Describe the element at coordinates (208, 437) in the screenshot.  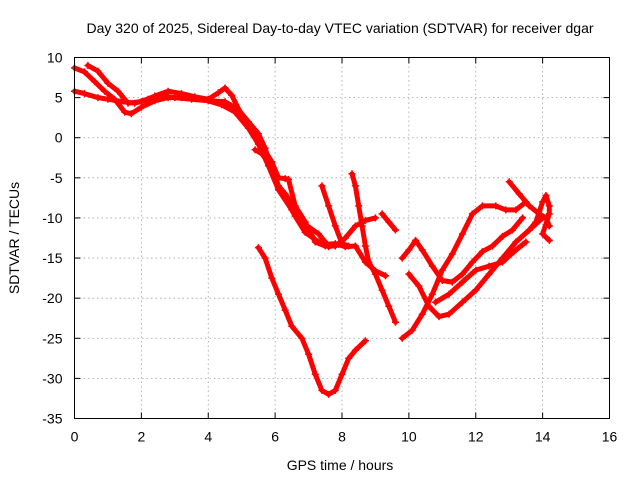
I see `x-tick-label: 4` at that location.